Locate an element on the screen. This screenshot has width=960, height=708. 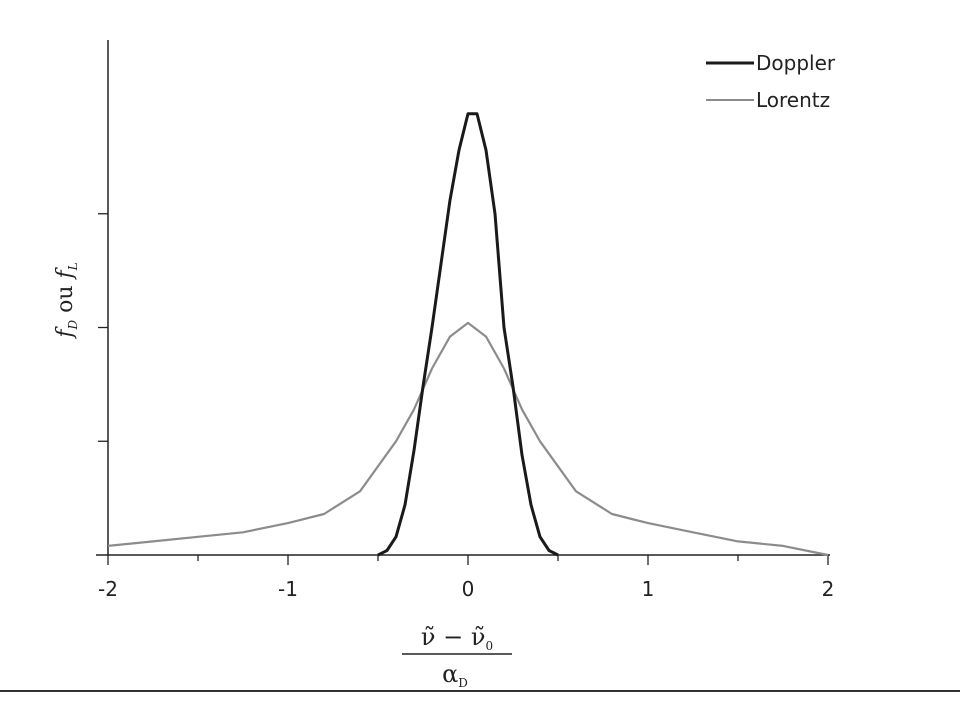
y-axis-label: fD ou fL is located at coordinates (66, 300).